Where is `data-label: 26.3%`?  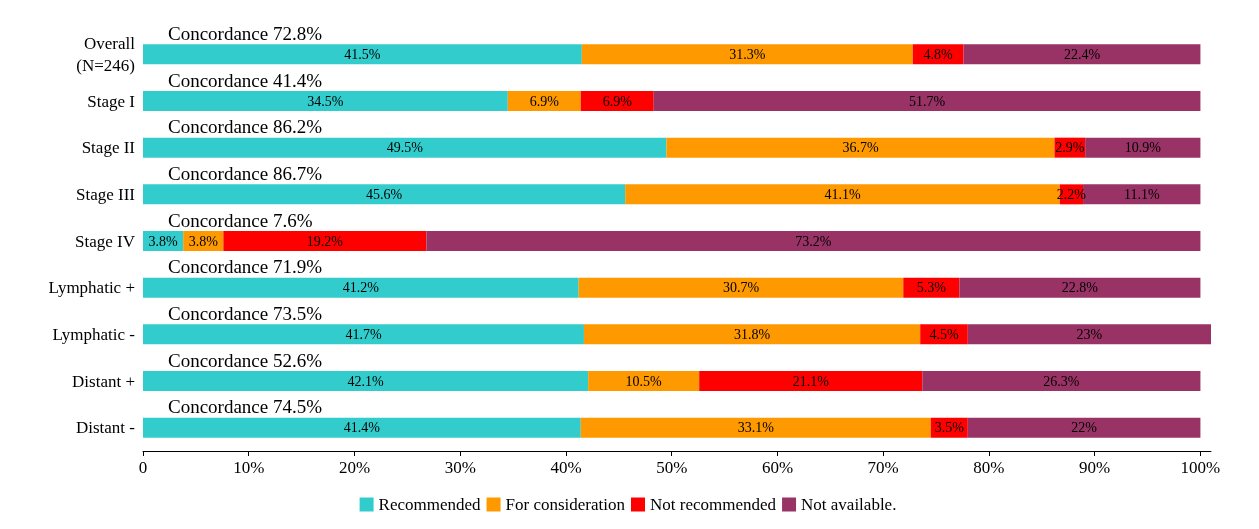 data-label: 26.3% is located at coordinates (1061, 381).